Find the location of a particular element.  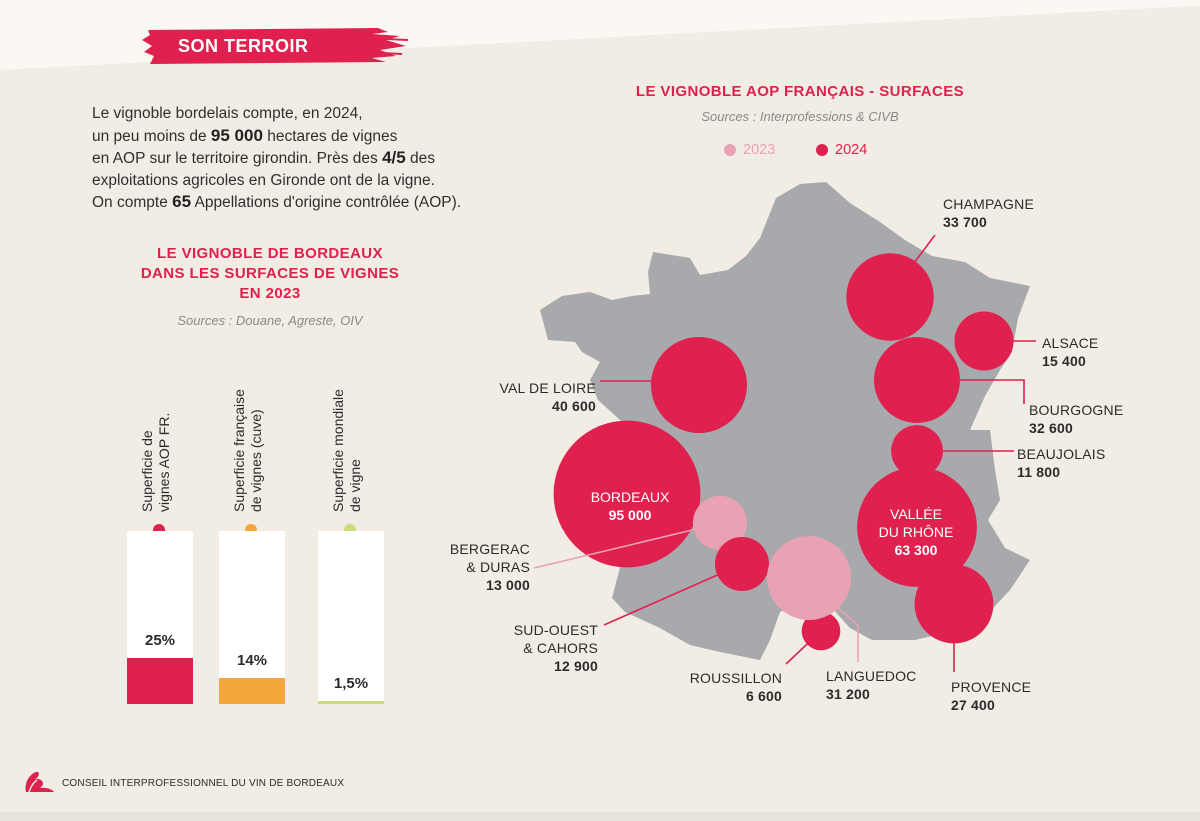

region-label-bergerac: BERGERAC & DURAS 13 000 is located at coordinates (489, 567).